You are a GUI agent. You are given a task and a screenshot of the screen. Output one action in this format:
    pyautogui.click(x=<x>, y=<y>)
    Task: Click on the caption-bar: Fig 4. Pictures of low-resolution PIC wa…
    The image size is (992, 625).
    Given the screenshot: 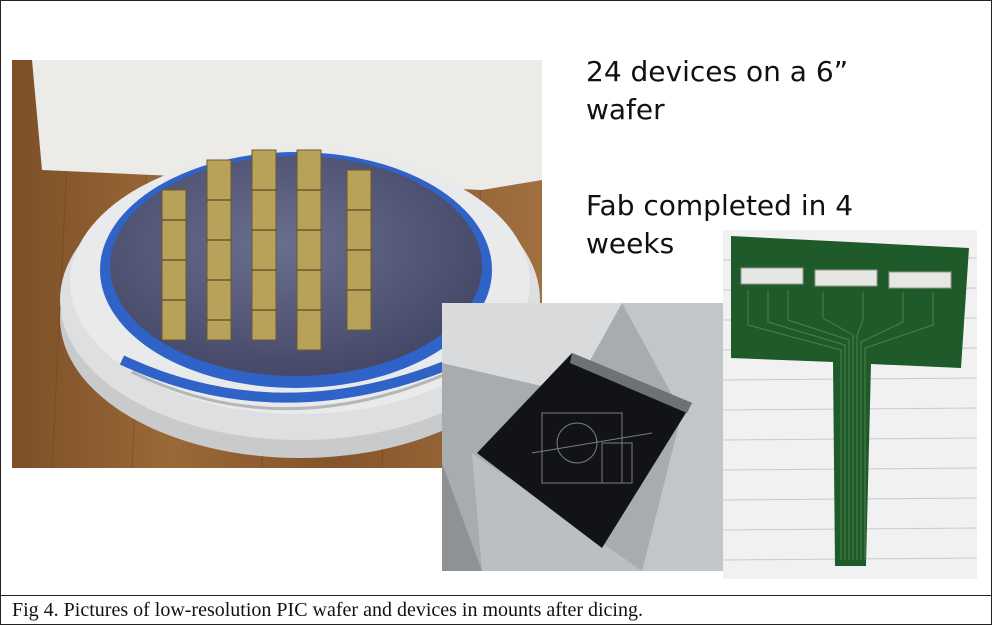 What is the action you would take?
    pyautogui.click(x=496, y=610)
    